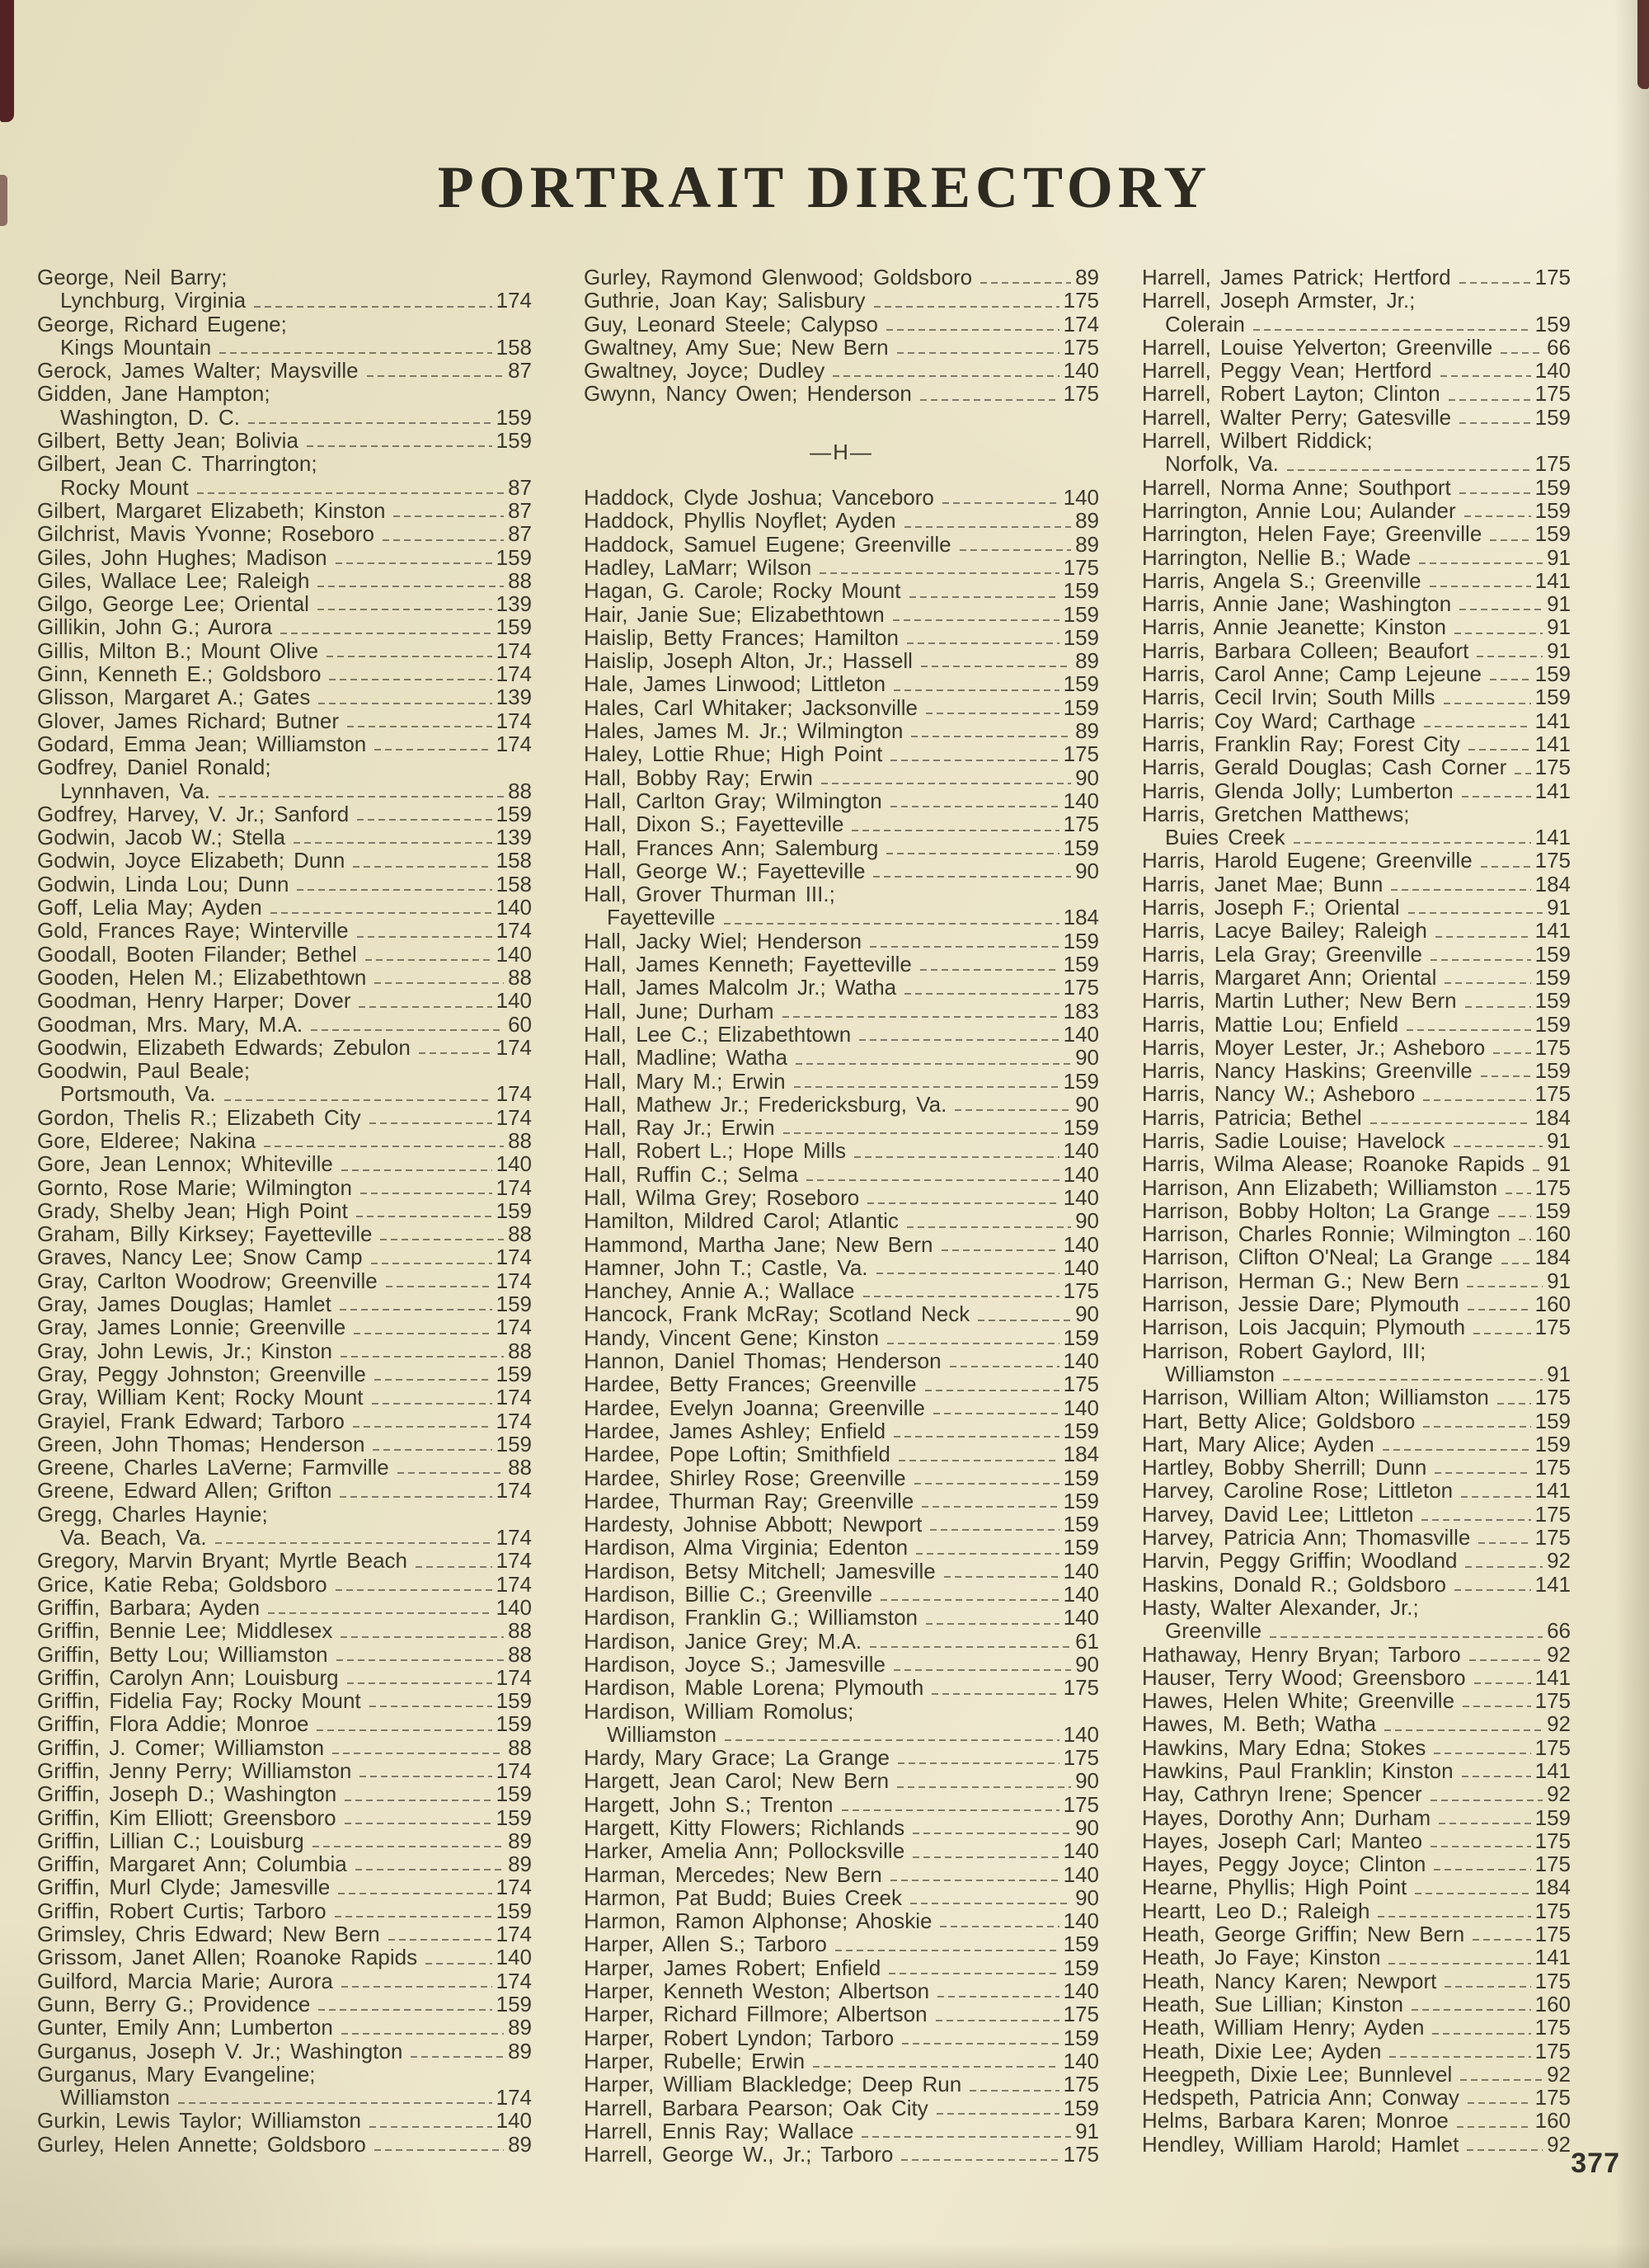  Describe the element at coordinates (1356, 1514) in the screenshot. I see `directory-entry-row: Harvey, David Lee; Littleton 175` at that location.